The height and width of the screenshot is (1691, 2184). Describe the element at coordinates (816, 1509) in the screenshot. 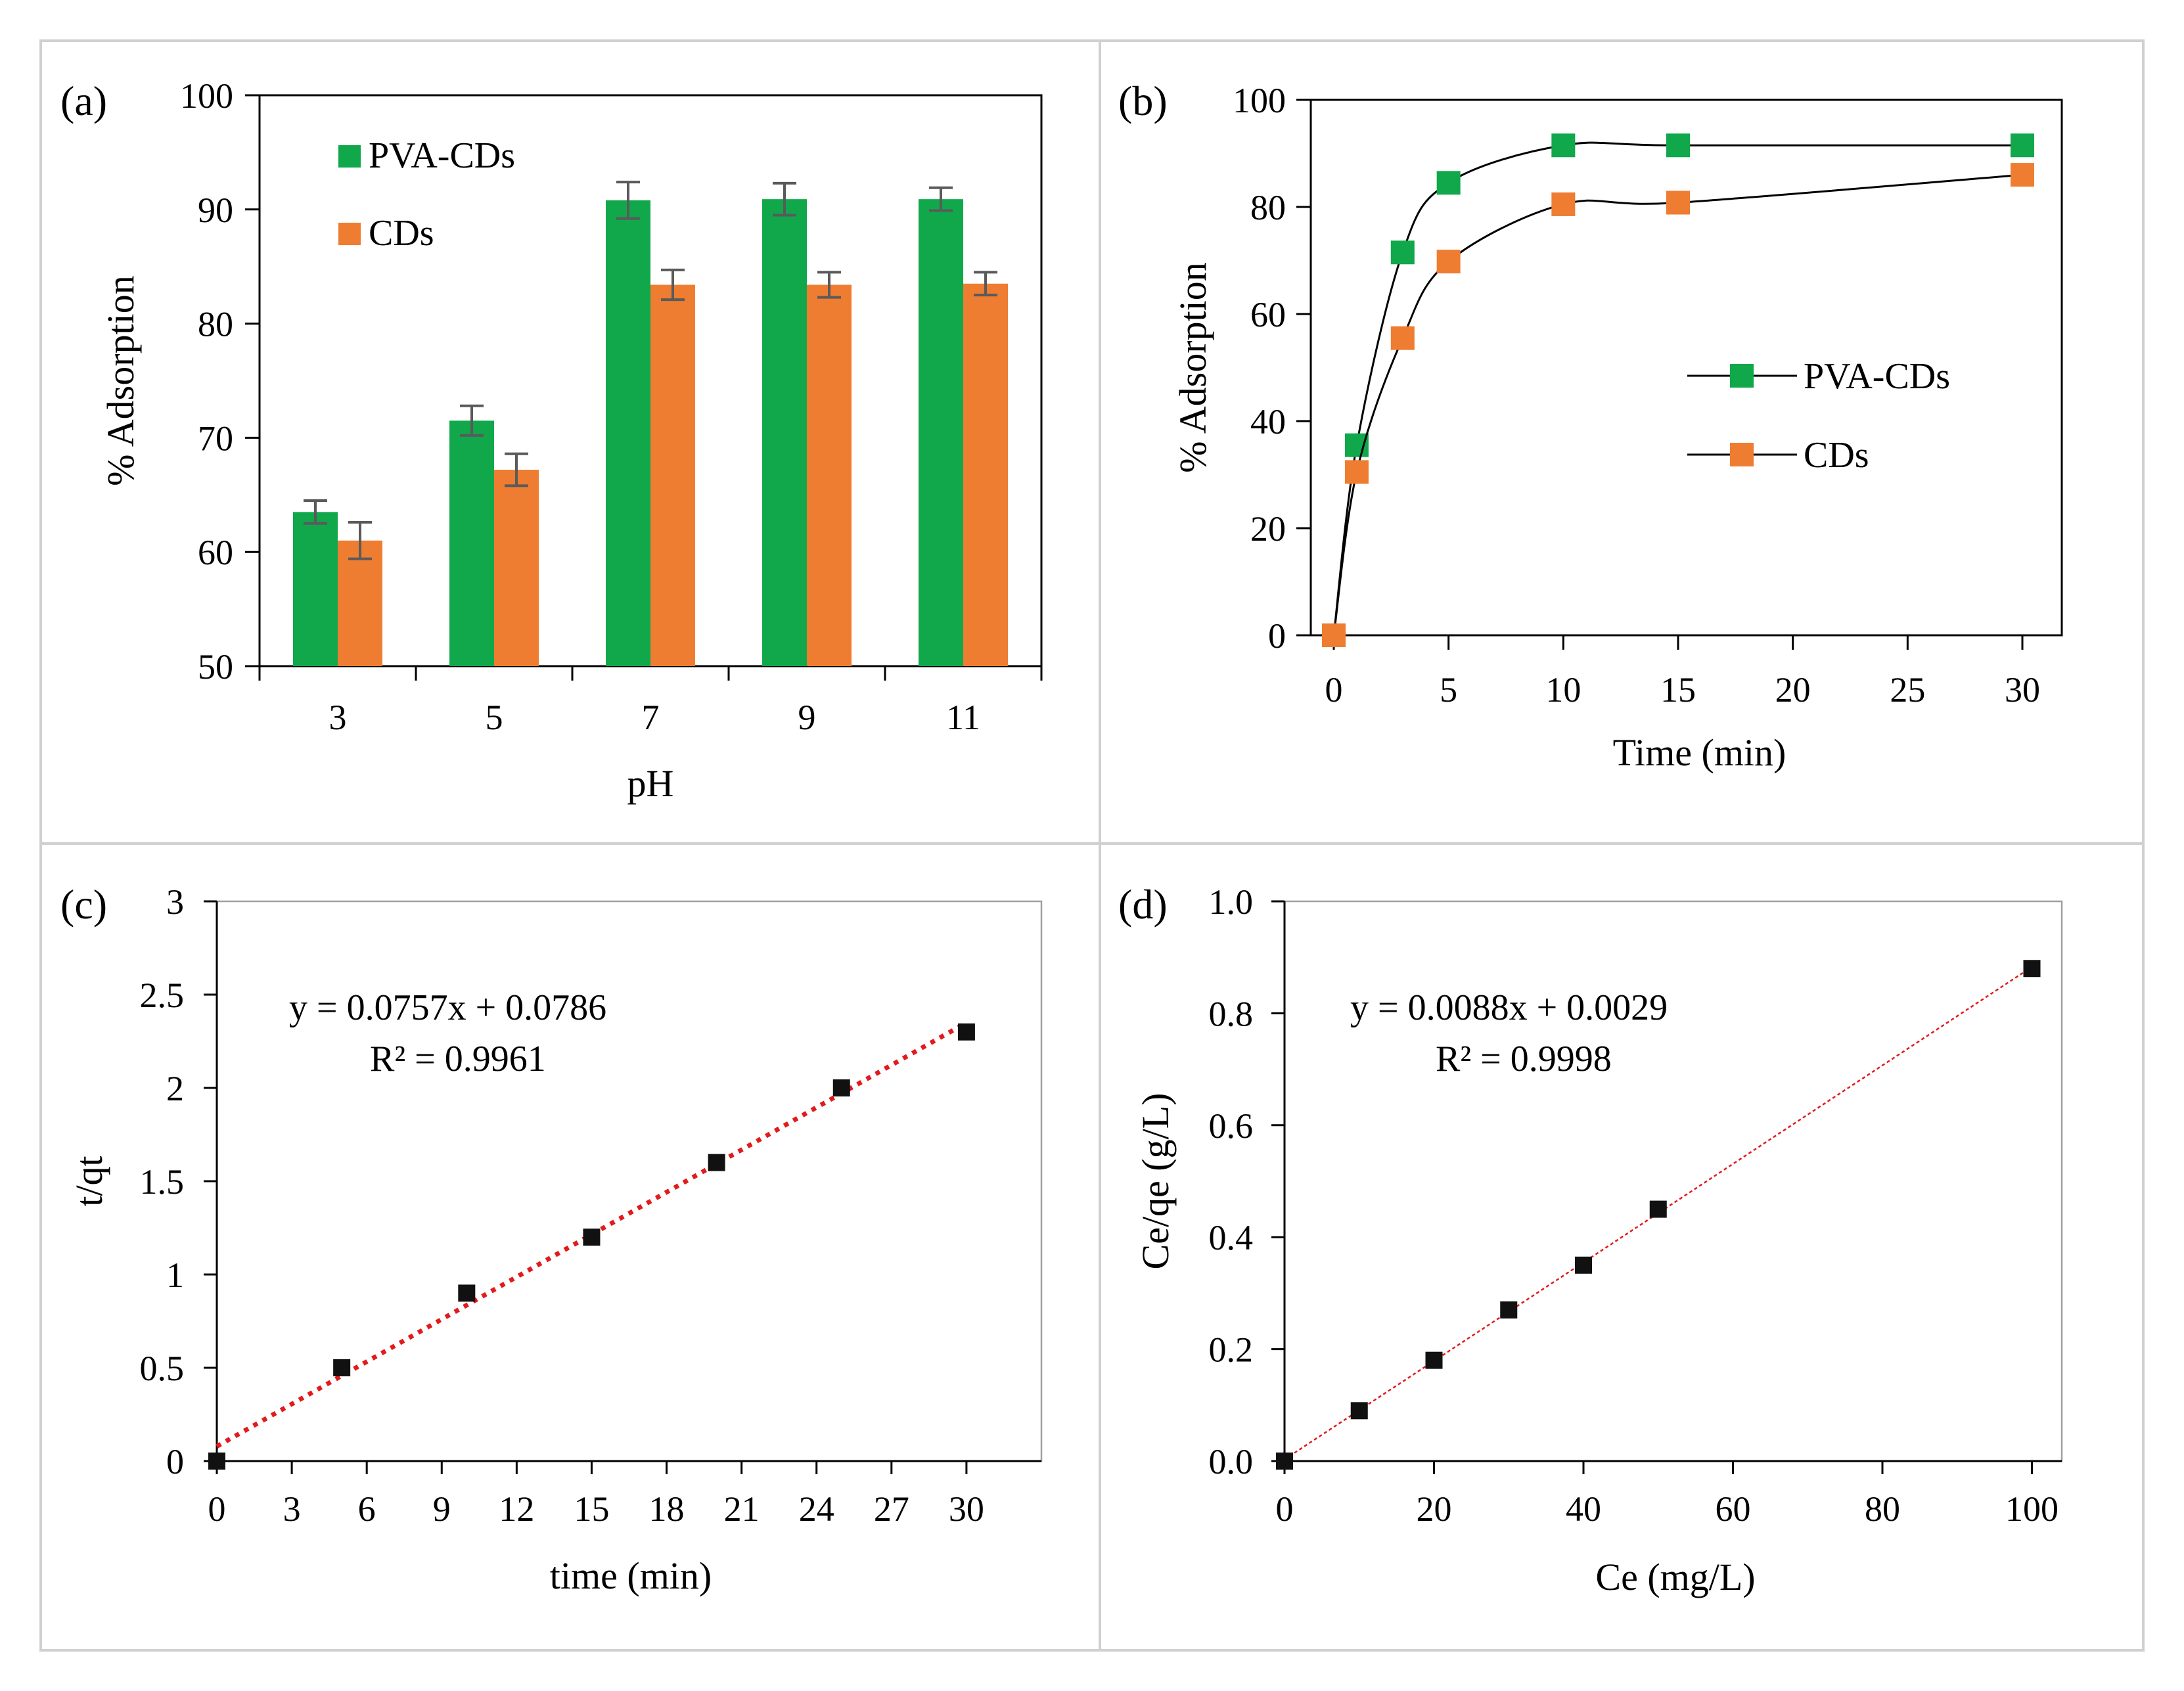

I see `x-tick-label: 24` at that location.